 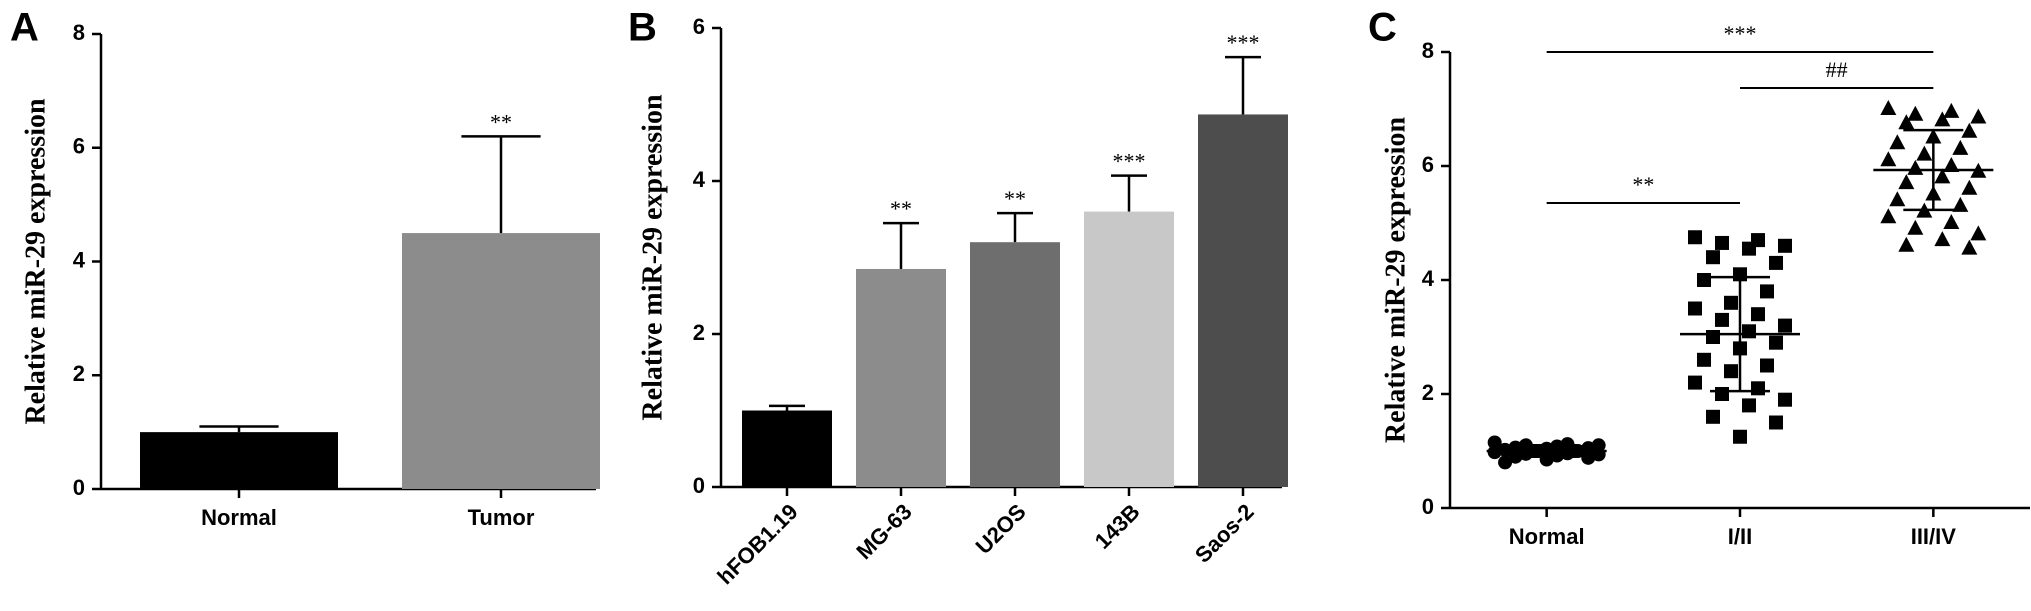 I want to click on comparison-label: **, so click(x=1643, y=184).